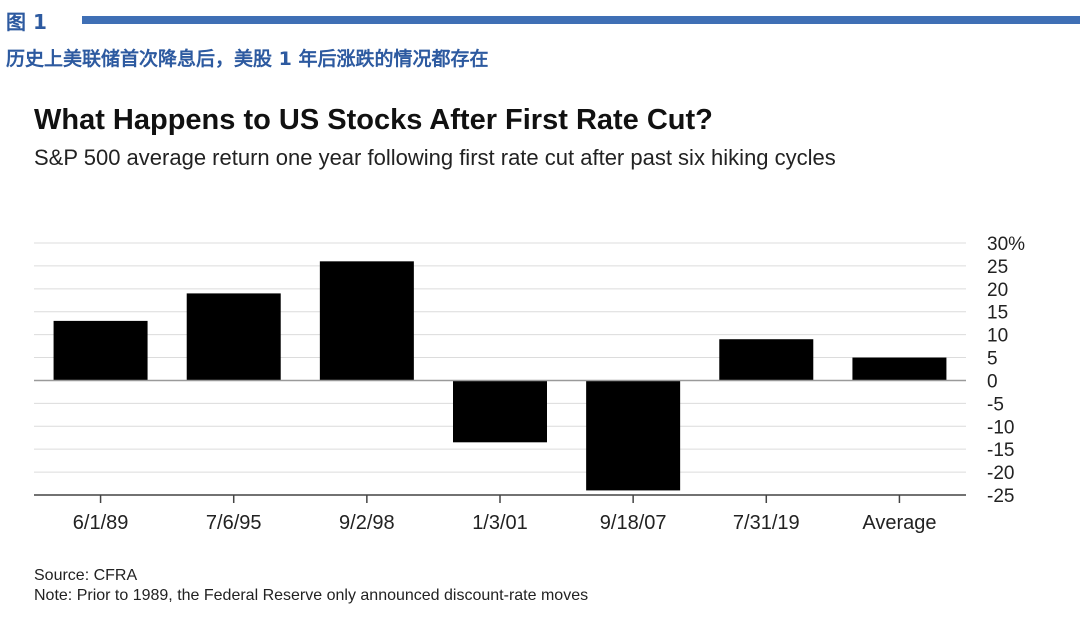  What do you see at coordinates (997, 336) in the screenshot?
I see `y-tick-label: 10` at bounding box center [997, 336].